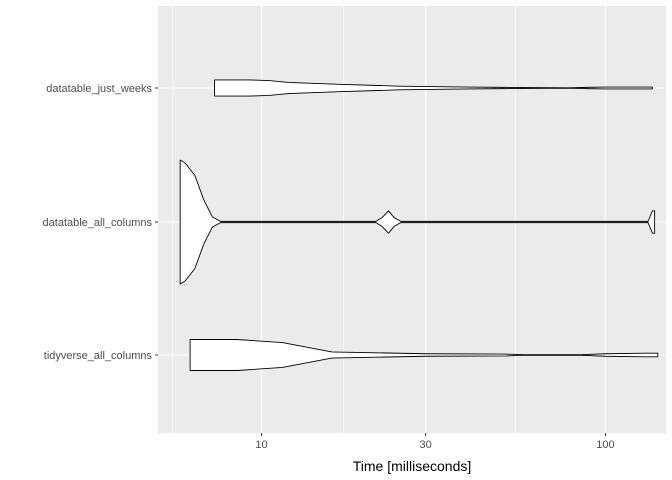 The image size is (672, 480). Describe the element at coordinates (435, 442) in the screenshot. I see `x-axis: 10 30 100` at that location.